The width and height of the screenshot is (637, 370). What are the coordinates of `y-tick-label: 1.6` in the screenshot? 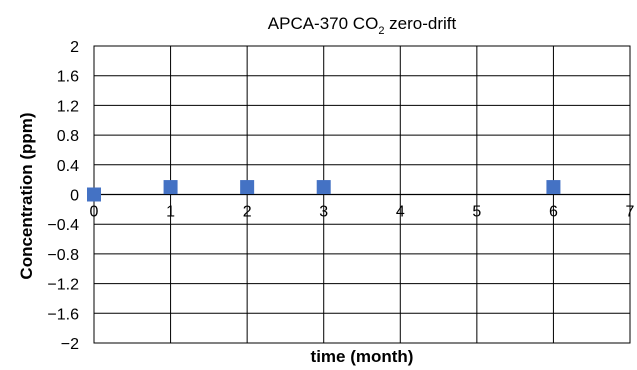 It's located at (68, 77).